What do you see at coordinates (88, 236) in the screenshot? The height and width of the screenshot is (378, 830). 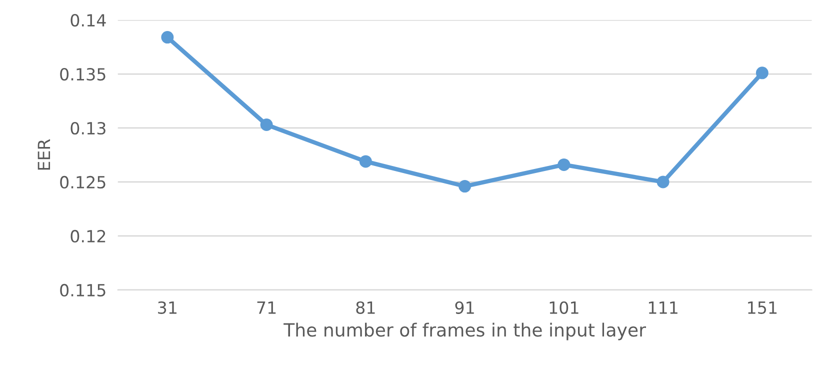 I see `y-tick-label: 0.12` at bounding box center [88, 236].